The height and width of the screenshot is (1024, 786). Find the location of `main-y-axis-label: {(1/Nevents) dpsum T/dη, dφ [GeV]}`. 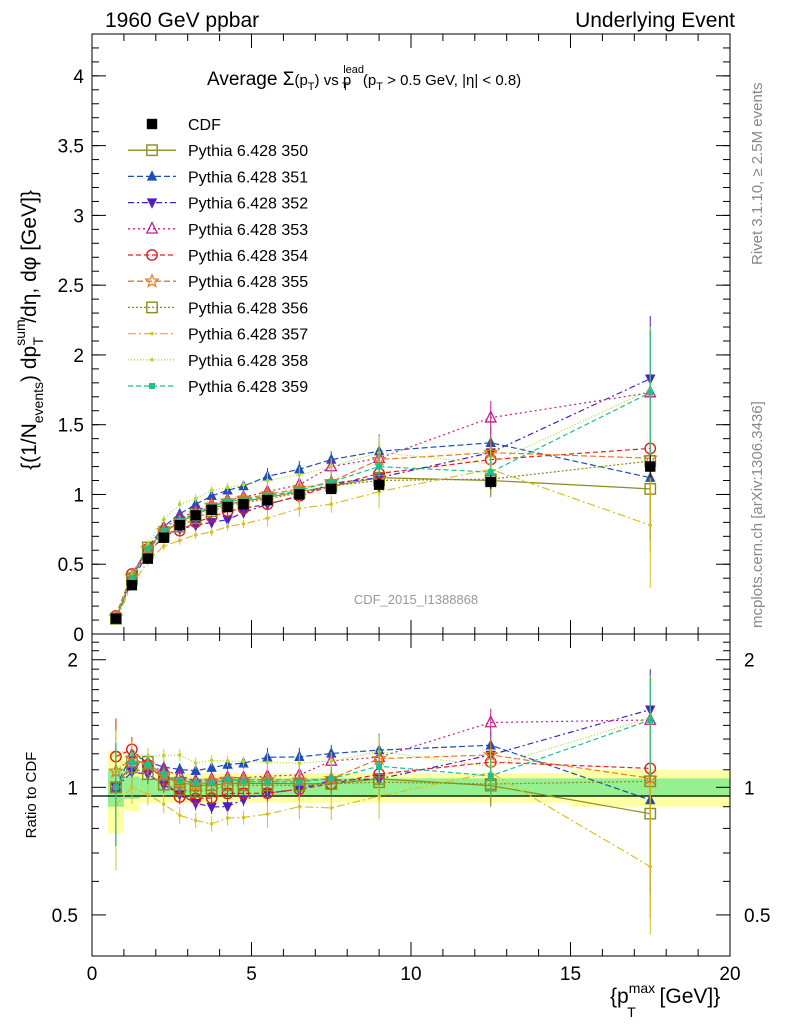

main-y-axis-label: {(1/Nevents) dpsum T/dη, dφ [GeV]} is located at coordinates (29, 330).